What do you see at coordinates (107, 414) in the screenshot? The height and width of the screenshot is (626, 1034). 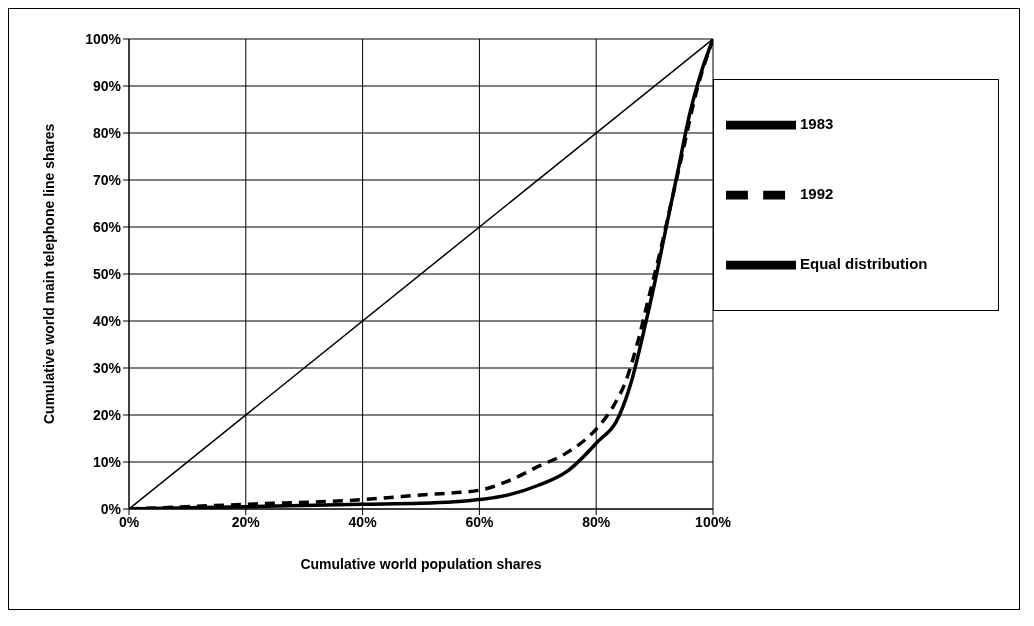 I see `y-tick-label: 20%` at bounding box center [107, 414].